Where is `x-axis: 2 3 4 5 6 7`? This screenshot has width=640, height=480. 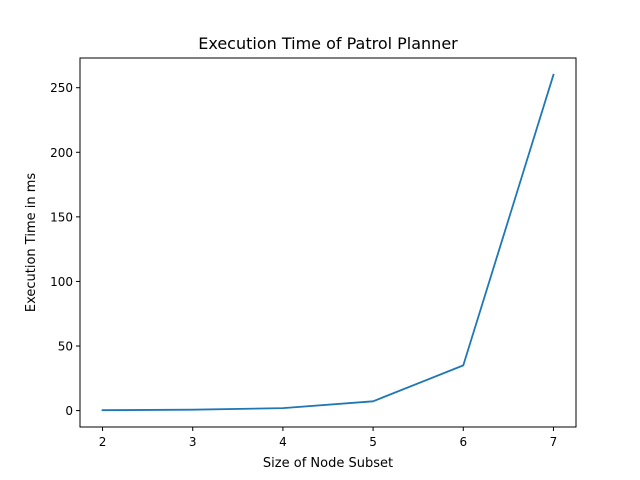
x-axis: 2 3 4 5 6 7 is located at coordinates (328, 438).